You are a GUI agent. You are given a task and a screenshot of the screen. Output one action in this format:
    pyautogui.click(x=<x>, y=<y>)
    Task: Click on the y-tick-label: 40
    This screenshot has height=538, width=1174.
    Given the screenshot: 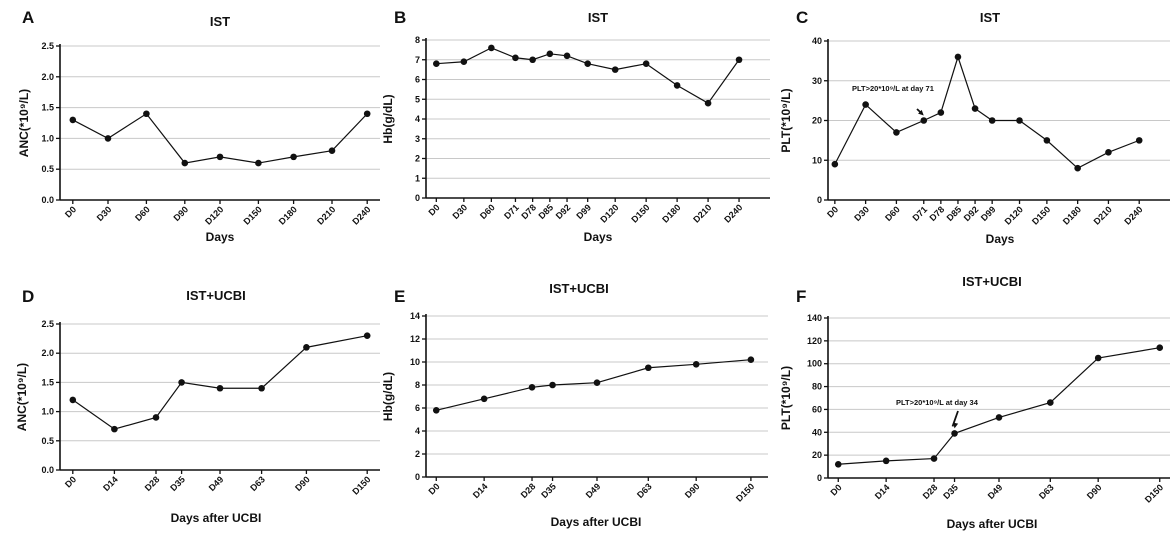 What is the action you would take?
    pyautogui.click(x=817, y=41)
    